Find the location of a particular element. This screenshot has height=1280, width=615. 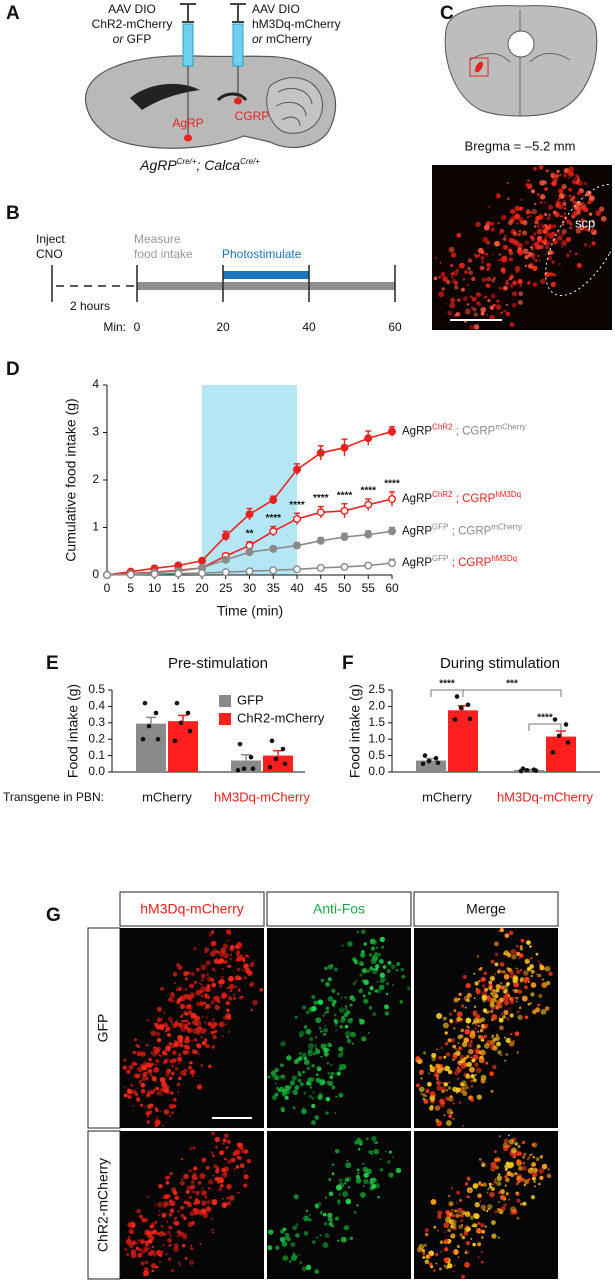

individual-point is located at coordinates (175, 741).